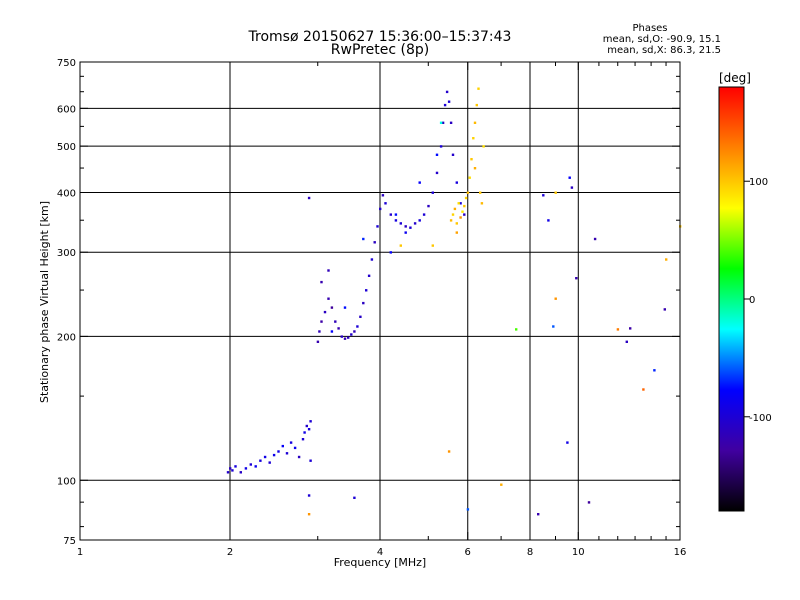 This screenshot has height=600, width=800. What do you see at coordinates (66, 253) in the screenshot?
I see `y-tick-label-300: 300` at bounding box center [66, 253].